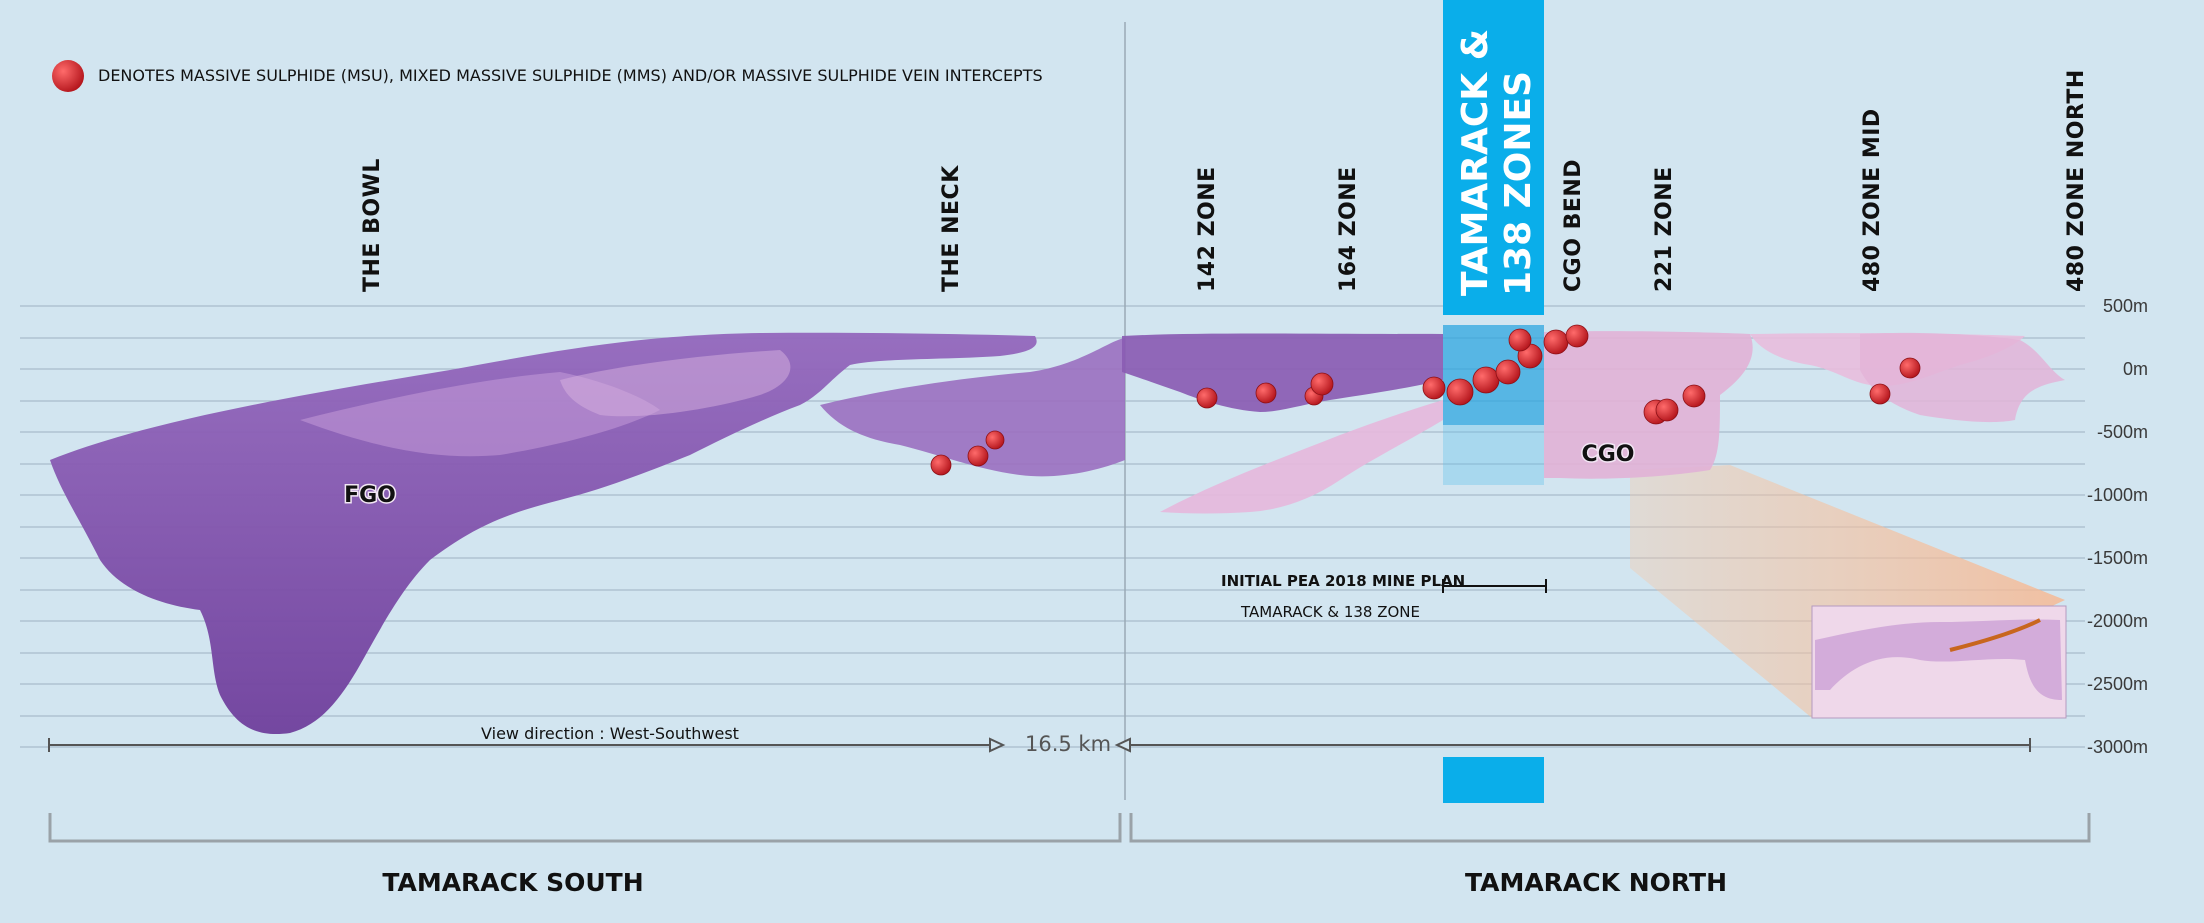 The width and height of the screenshot is (2204, 923). I want to click on mine-plan-subtitle: TAMARACK & 138 ZONE, so click(1330, 612).